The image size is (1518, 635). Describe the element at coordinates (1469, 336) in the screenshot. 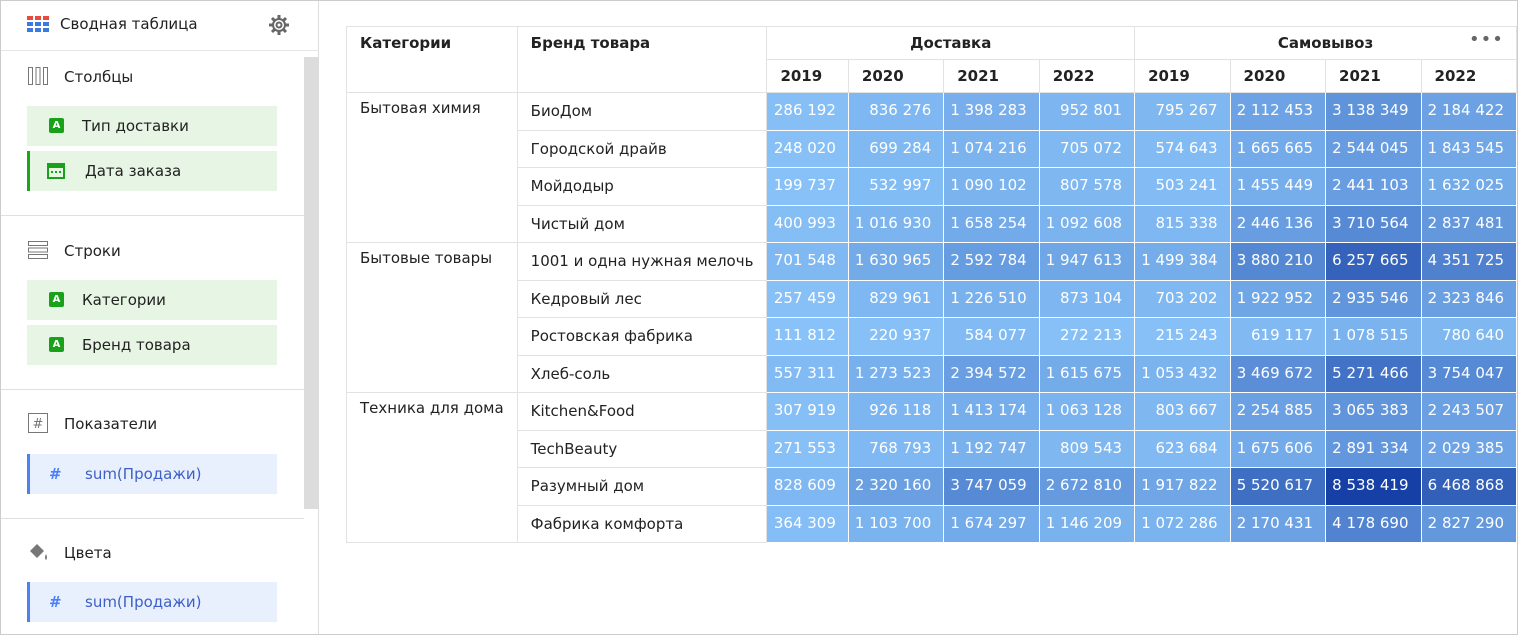

I see `value-cell: 780 640` at that location.